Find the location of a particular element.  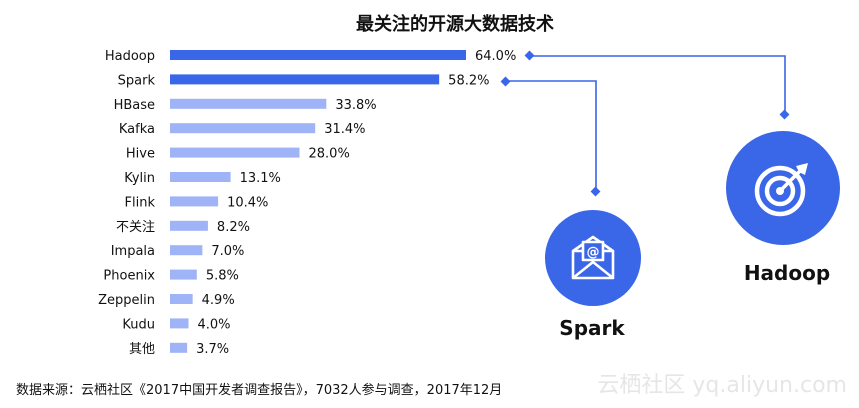

value-label: 4.0% is located at coordinates (214, 324).